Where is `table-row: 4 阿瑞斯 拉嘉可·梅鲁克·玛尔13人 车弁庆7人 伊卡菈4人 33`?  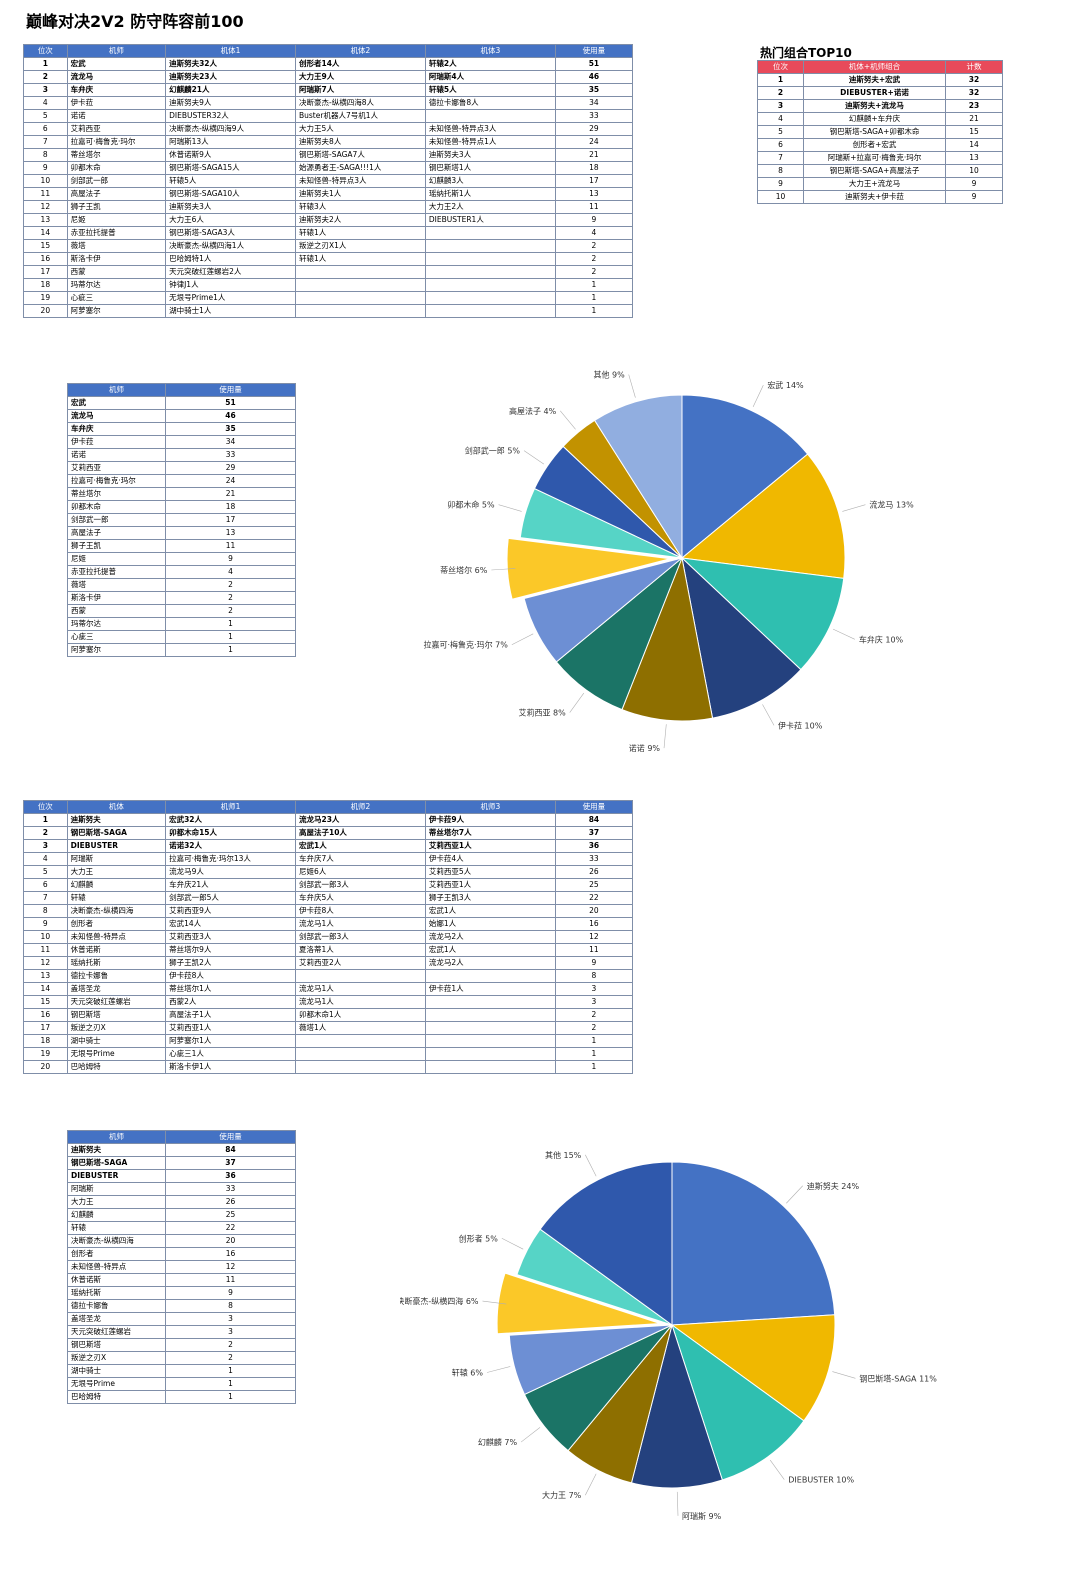
table-row: 4 阿瑞斯 拉嘉可·梅鲁克·玛尔13人 车弁庆7人 伊卡菈4人 33 is located at coordinates (328, 859).